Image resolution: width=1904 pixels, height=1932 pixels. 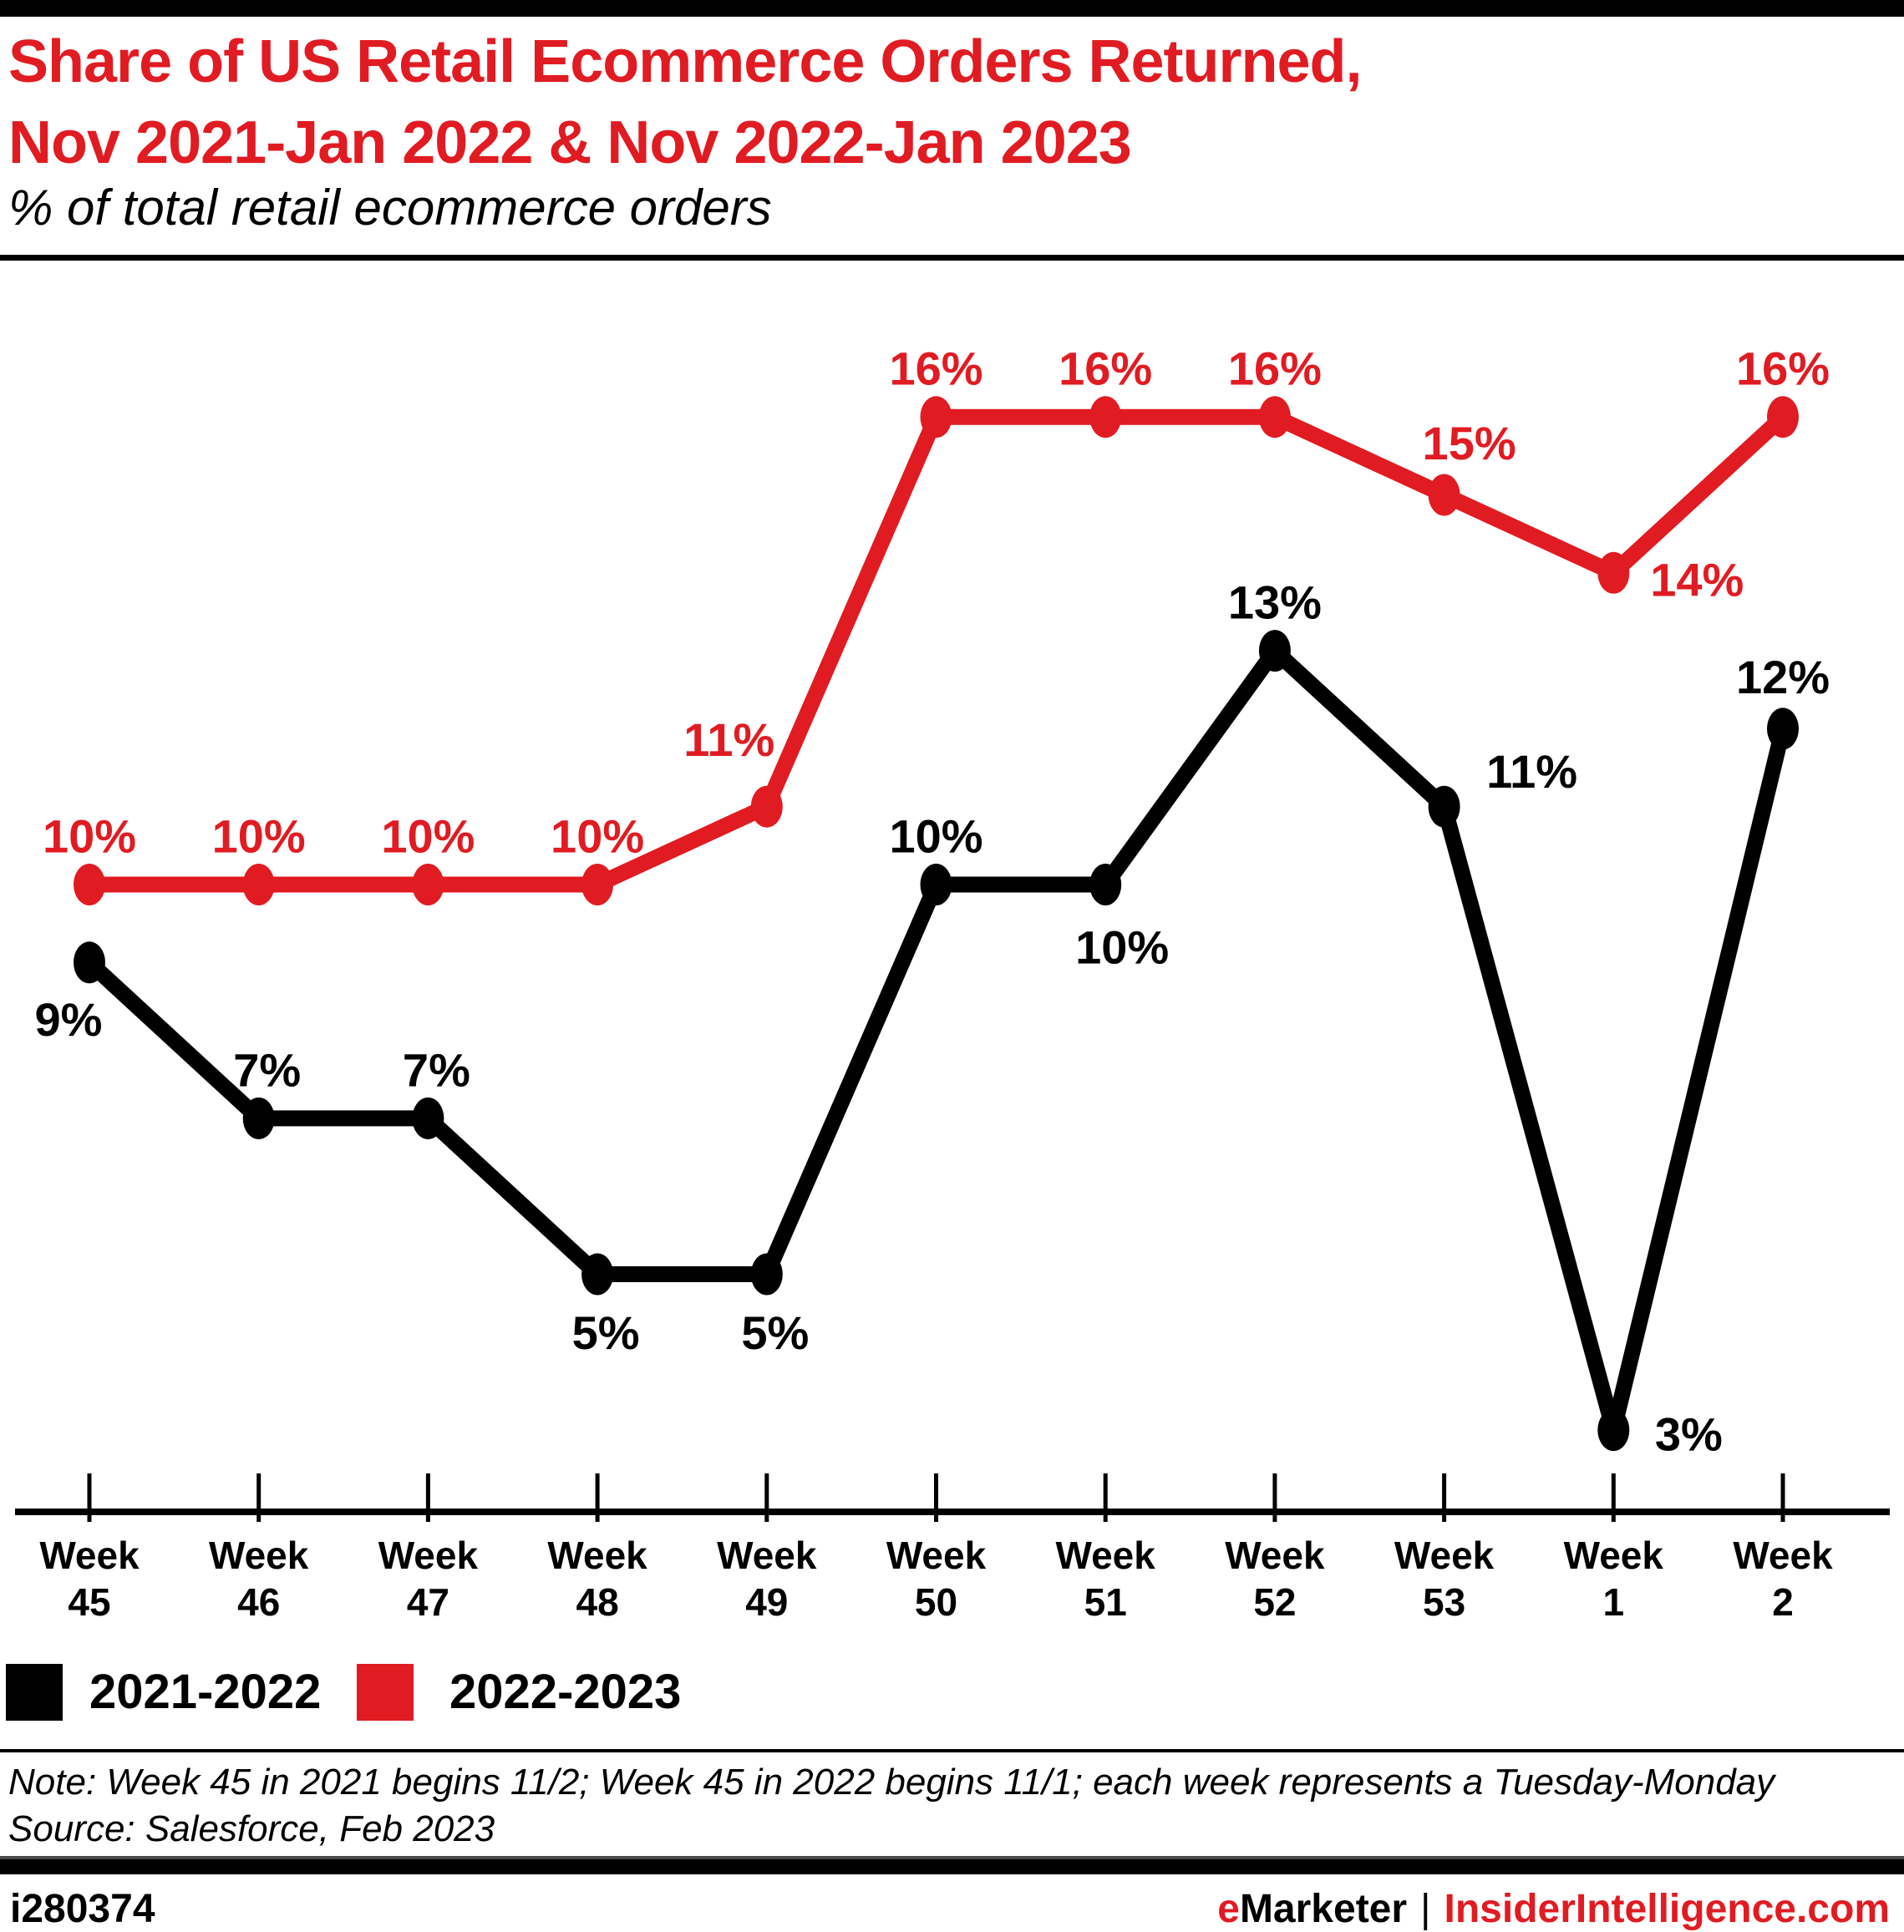 I want to click on value-label-2021-2022-week-51: 10%, so click(x=1122, y=947).